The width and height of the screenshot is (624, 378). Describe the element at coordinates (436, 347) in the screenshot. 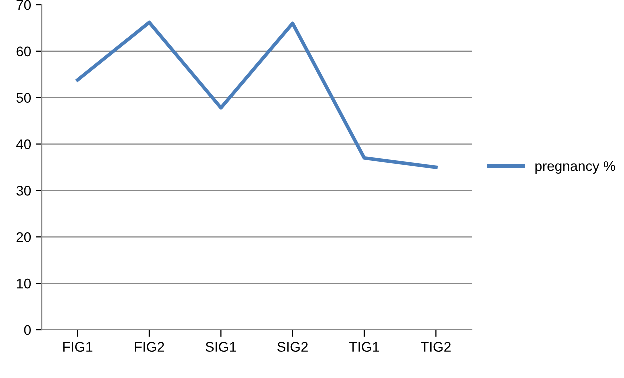

I see `x-tick-label: TIG2` at that location.